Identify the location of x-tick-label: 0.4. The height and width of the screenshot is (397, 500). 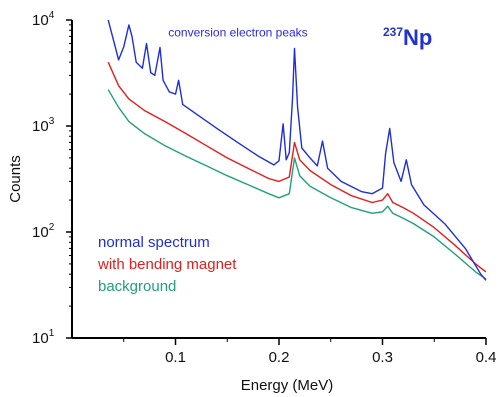
(486, 357).